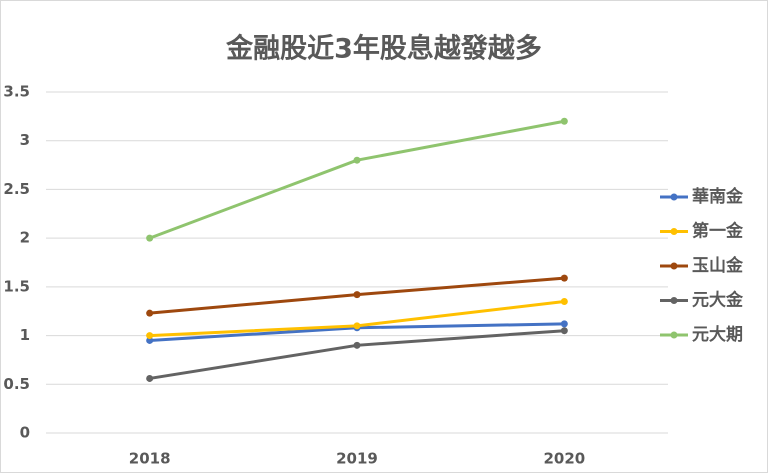 This screenshot has width=768, height=473. Describe the element at coordinates (718, 265) in the screenshot. I see `legend-label: 玉山金` at that location.